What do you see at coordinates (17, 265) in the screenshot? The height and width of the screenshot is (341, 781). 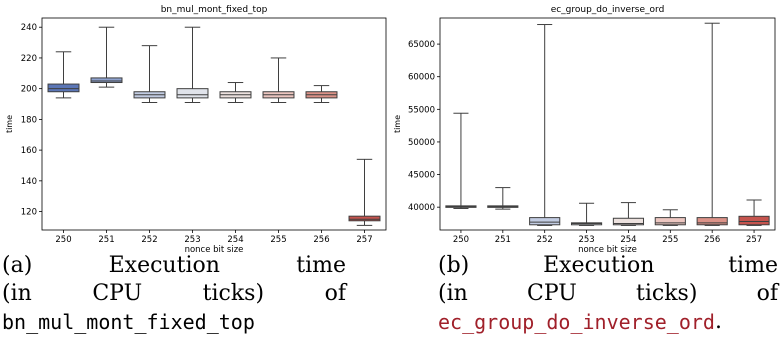 I see `caption-a-label: (a)` at bounding box center [17, 265].